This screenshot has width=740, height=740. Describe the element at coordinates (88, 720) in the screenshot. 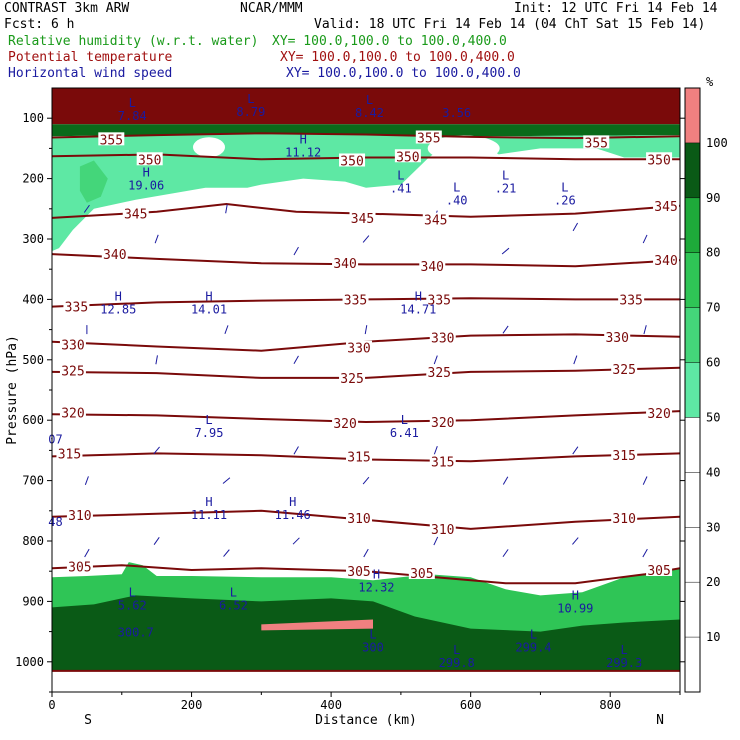

I see `endpoint-south: S` at that location.